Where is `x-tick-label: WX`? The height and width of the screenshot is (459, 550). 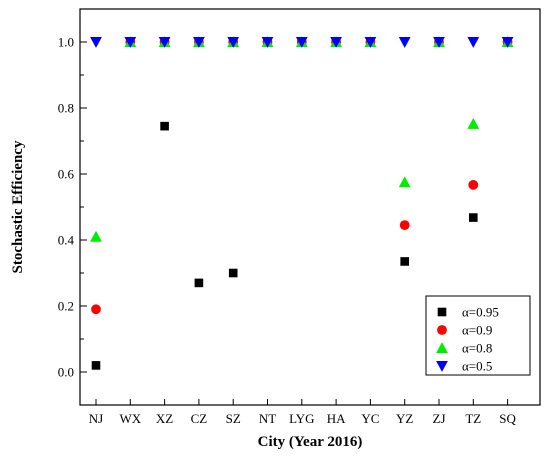 x-tick-label: WX is located at coordinates (130, 418).